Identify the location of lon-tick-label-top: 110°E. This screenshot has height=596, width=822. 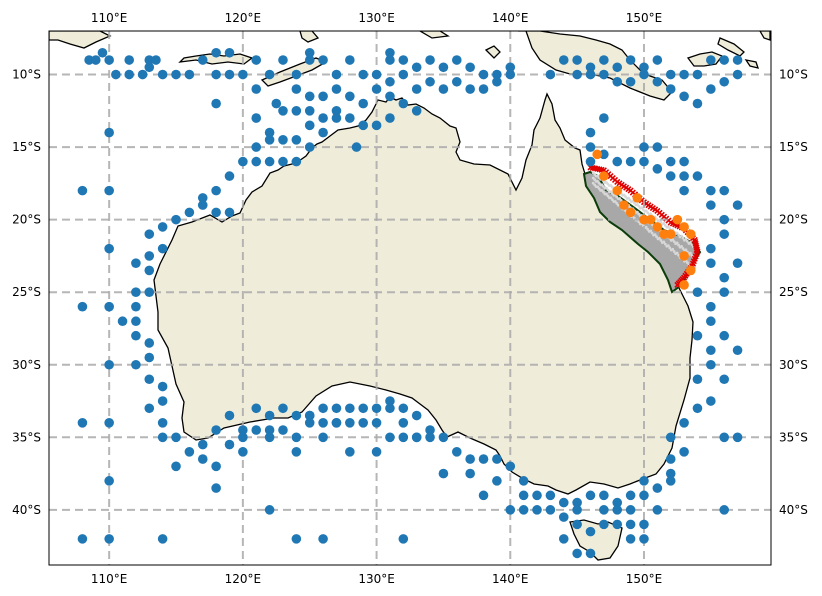
(109, 18).